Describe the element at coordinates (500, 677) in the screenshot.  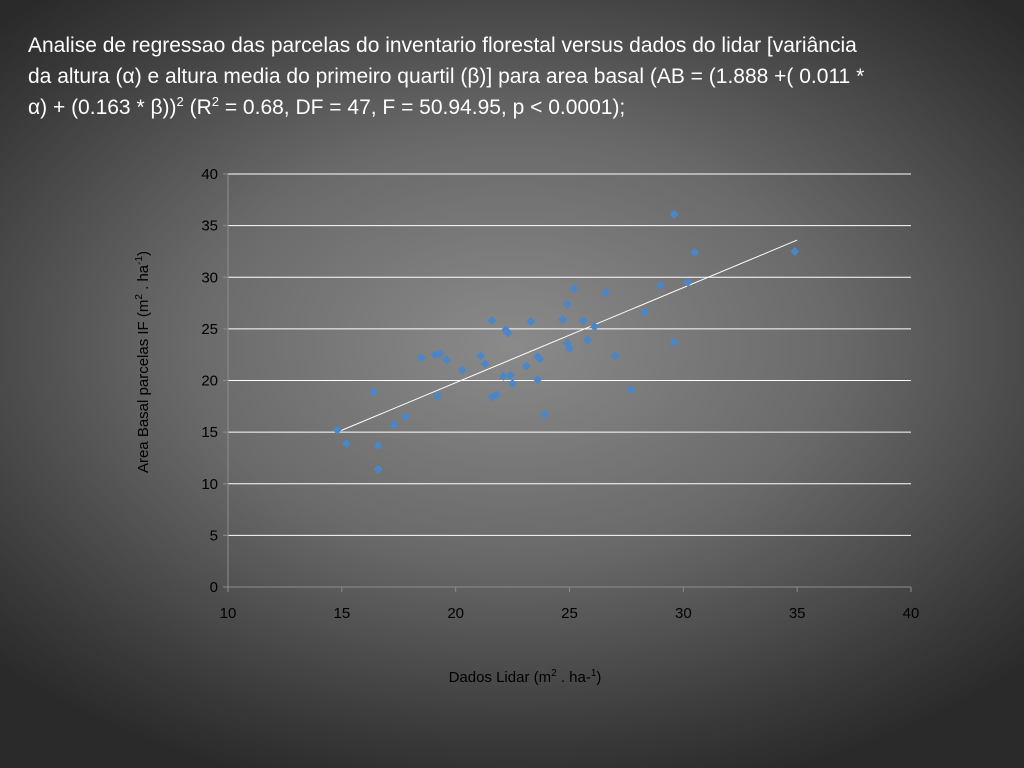
I see `x-label-main: Dados Lidar (m` at that location.